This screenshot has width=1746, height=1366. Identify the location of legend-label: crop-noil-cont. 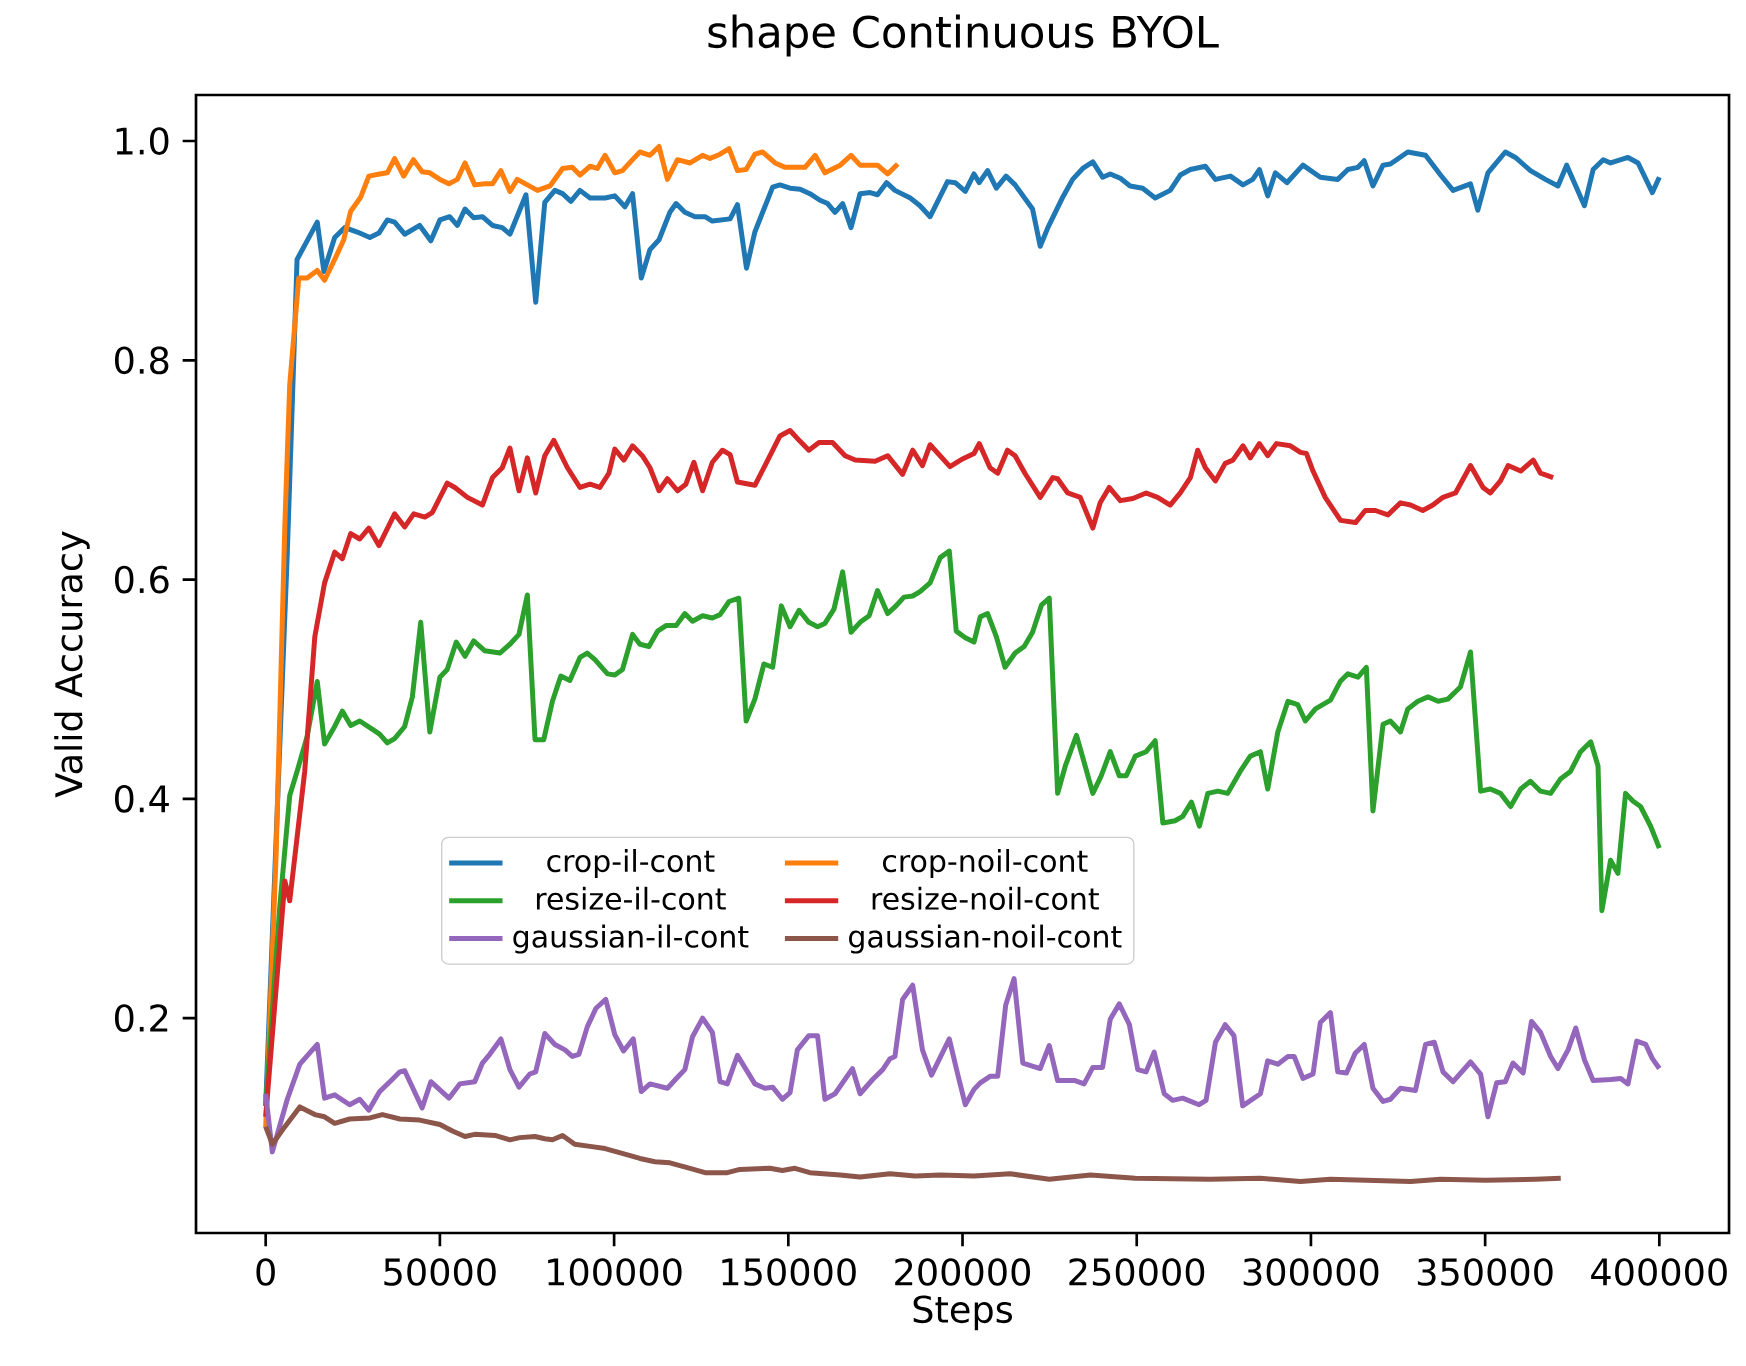
(985, 864).